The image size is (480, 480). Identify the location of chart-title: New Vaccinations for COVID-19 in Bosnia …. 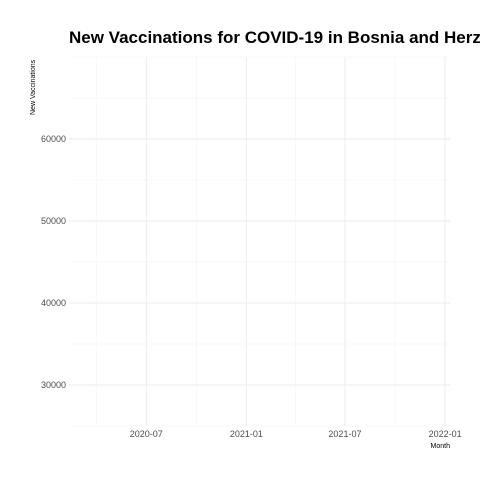
(274, 37).